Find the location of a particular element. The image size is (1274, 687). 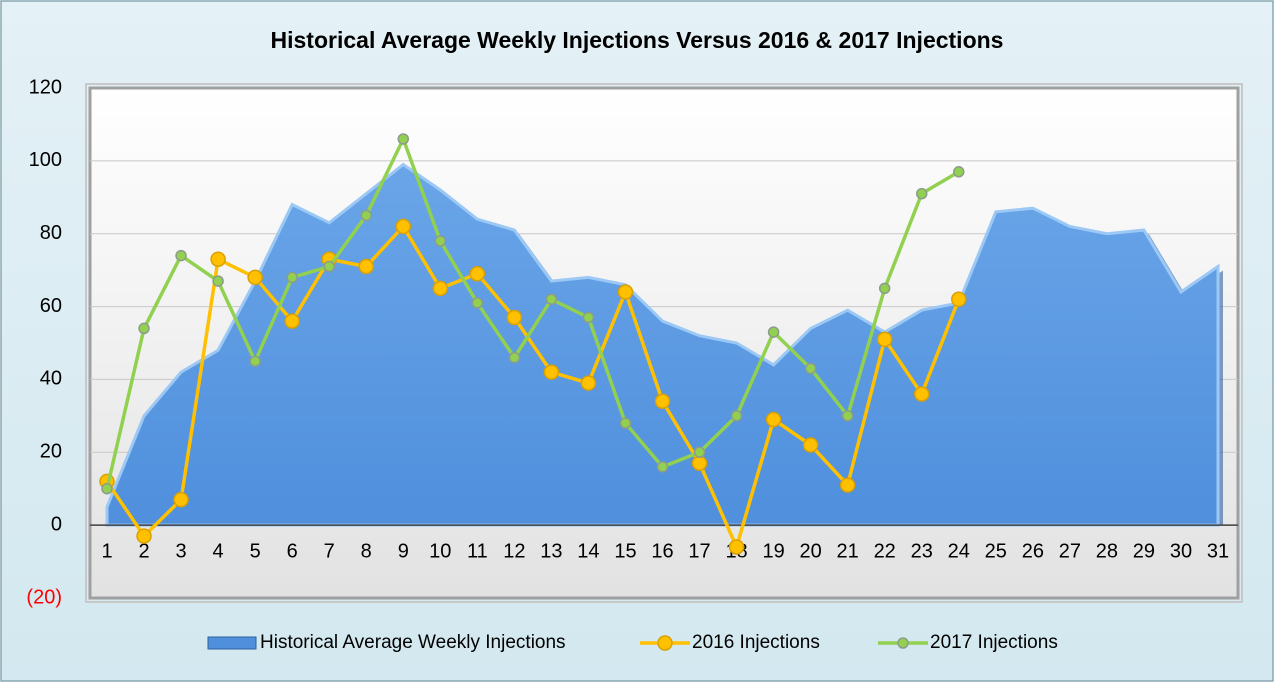

x-tick-label: 20 is located at coordinates (811, 551).